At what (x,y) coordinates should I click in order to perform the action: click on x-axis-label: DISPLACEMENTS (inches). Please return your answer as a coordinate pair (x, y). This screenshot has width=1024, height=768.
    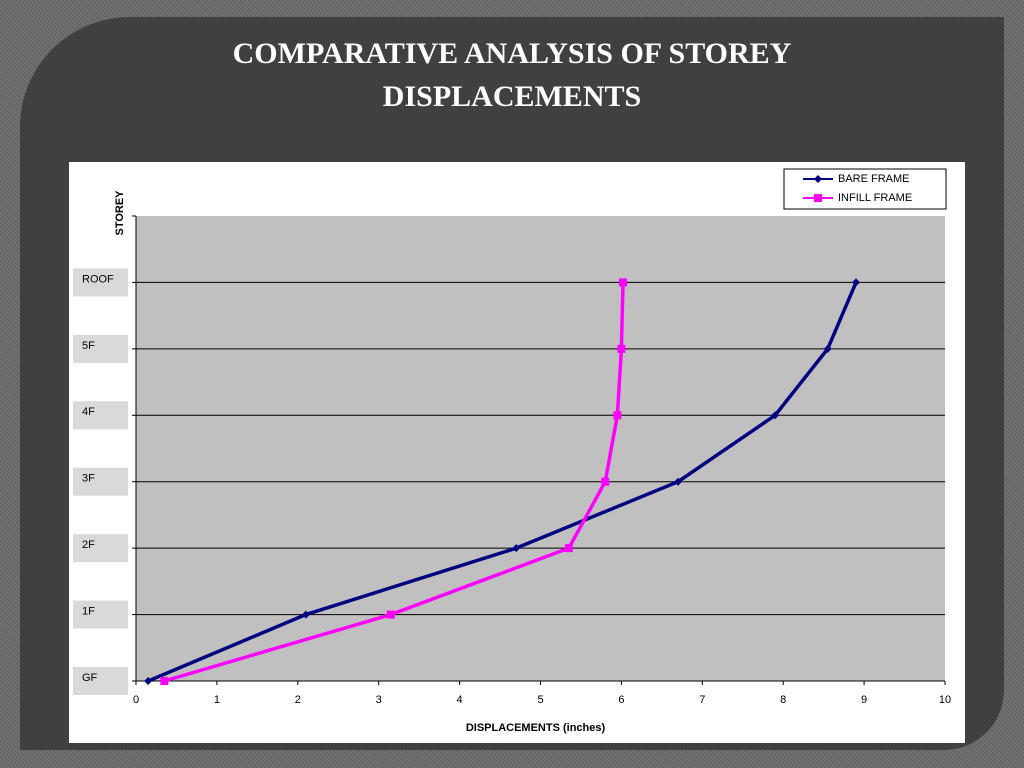
    Looking at the image, I should click on (536, 728).